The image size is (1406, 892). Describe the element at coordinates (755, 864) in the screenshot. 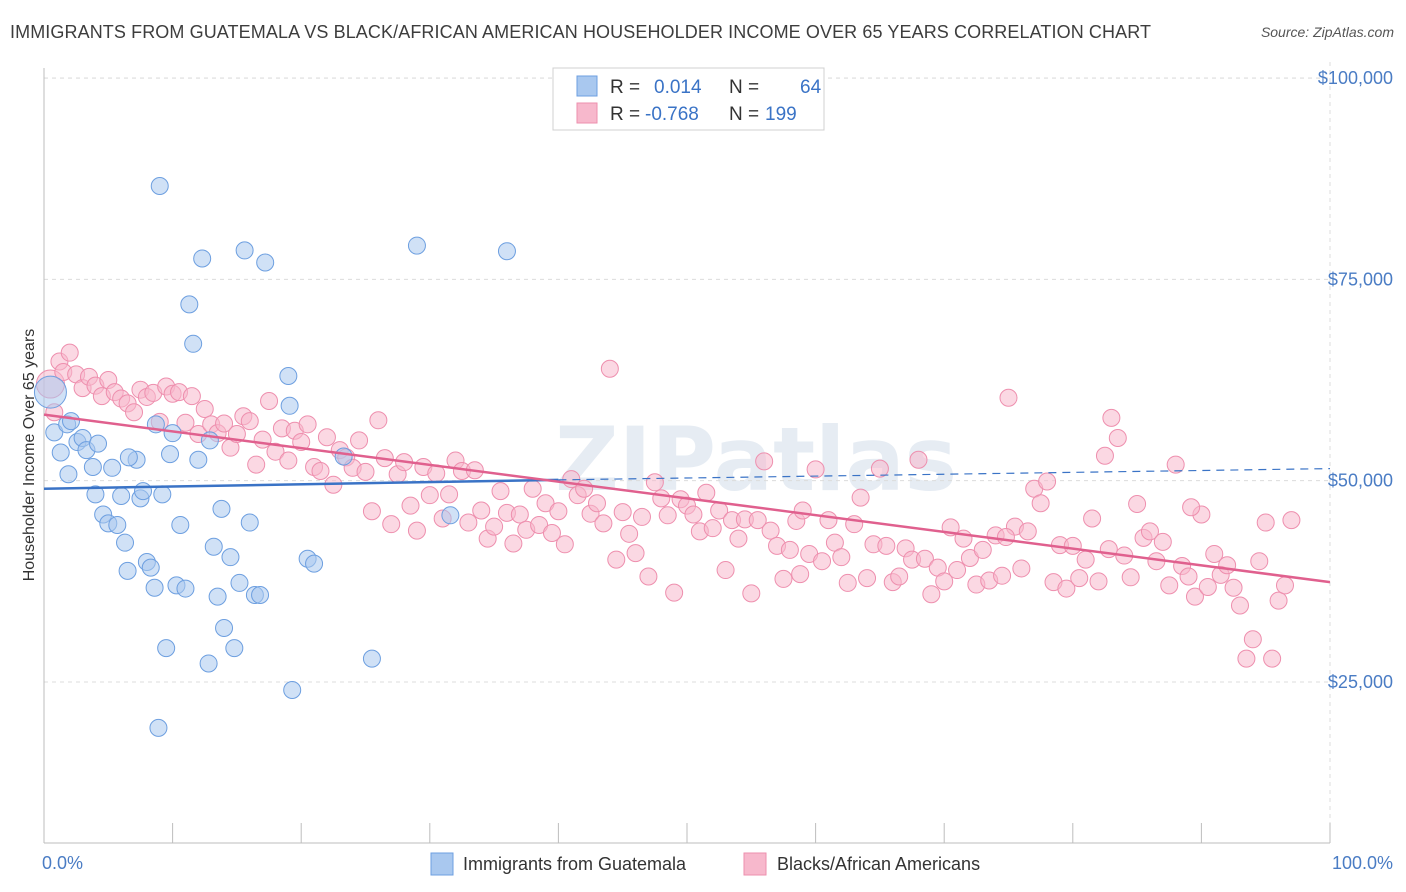

I see `legend-swatch-blacks` at that location.